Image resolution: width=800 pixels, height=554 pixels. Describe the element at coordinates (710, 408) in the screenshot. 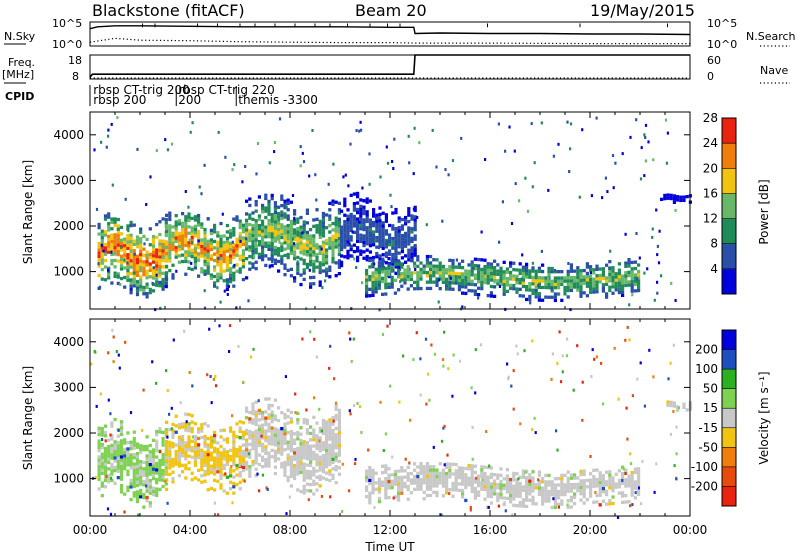

I see `colorbar-tick-label: 15` at that location.